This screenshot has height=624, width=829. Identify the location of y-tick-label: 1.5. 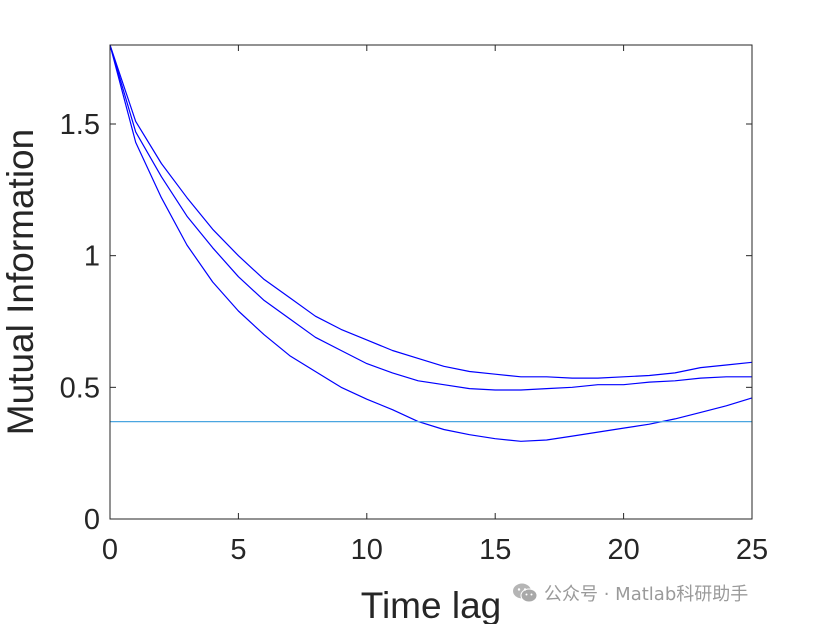
(80, 125).